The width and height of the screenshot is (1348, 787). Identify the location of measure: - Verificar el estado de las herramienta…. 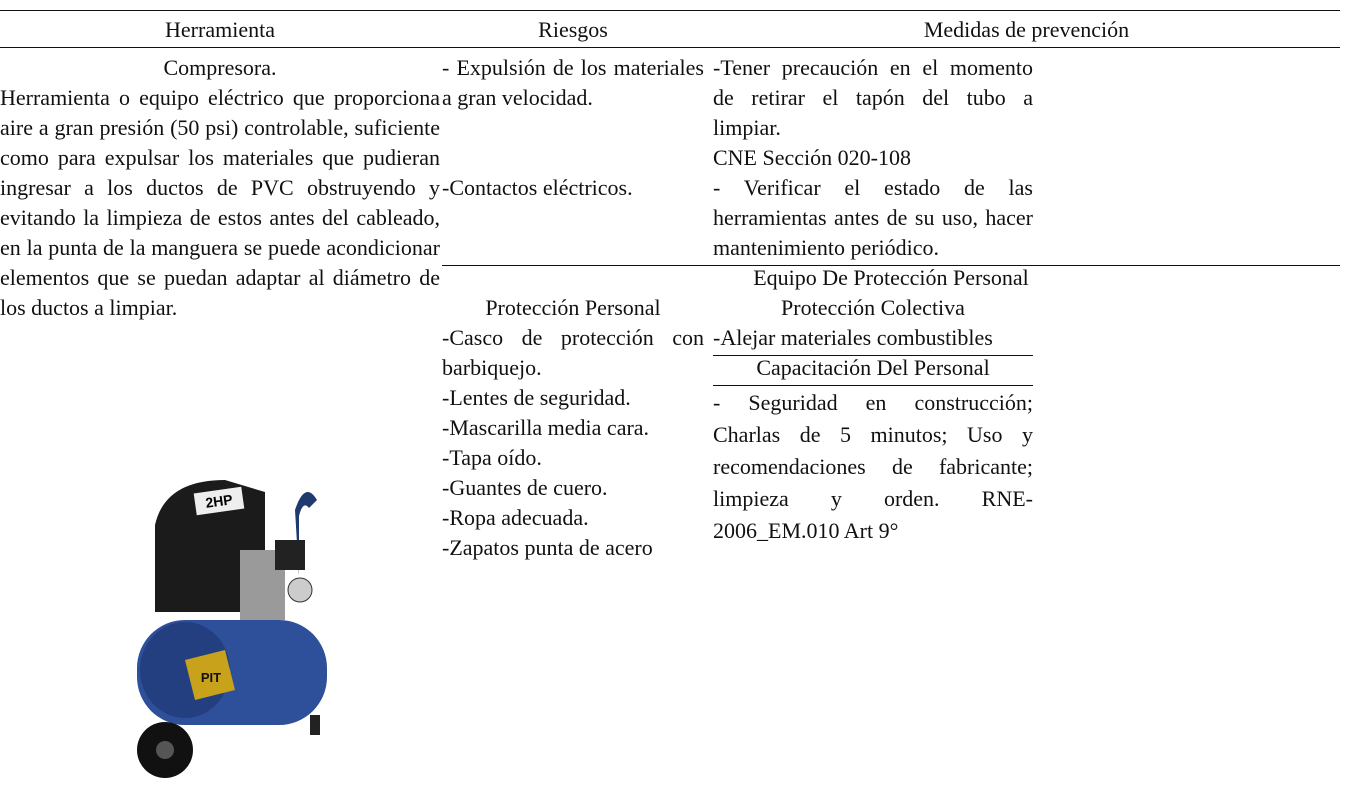
(873, 217).